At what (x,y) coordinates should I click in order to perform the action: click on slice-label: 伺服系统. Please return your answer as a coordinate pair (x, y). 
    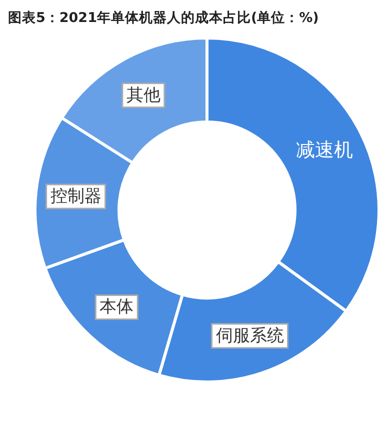
    Looking at the image, I should click on (250, 336).